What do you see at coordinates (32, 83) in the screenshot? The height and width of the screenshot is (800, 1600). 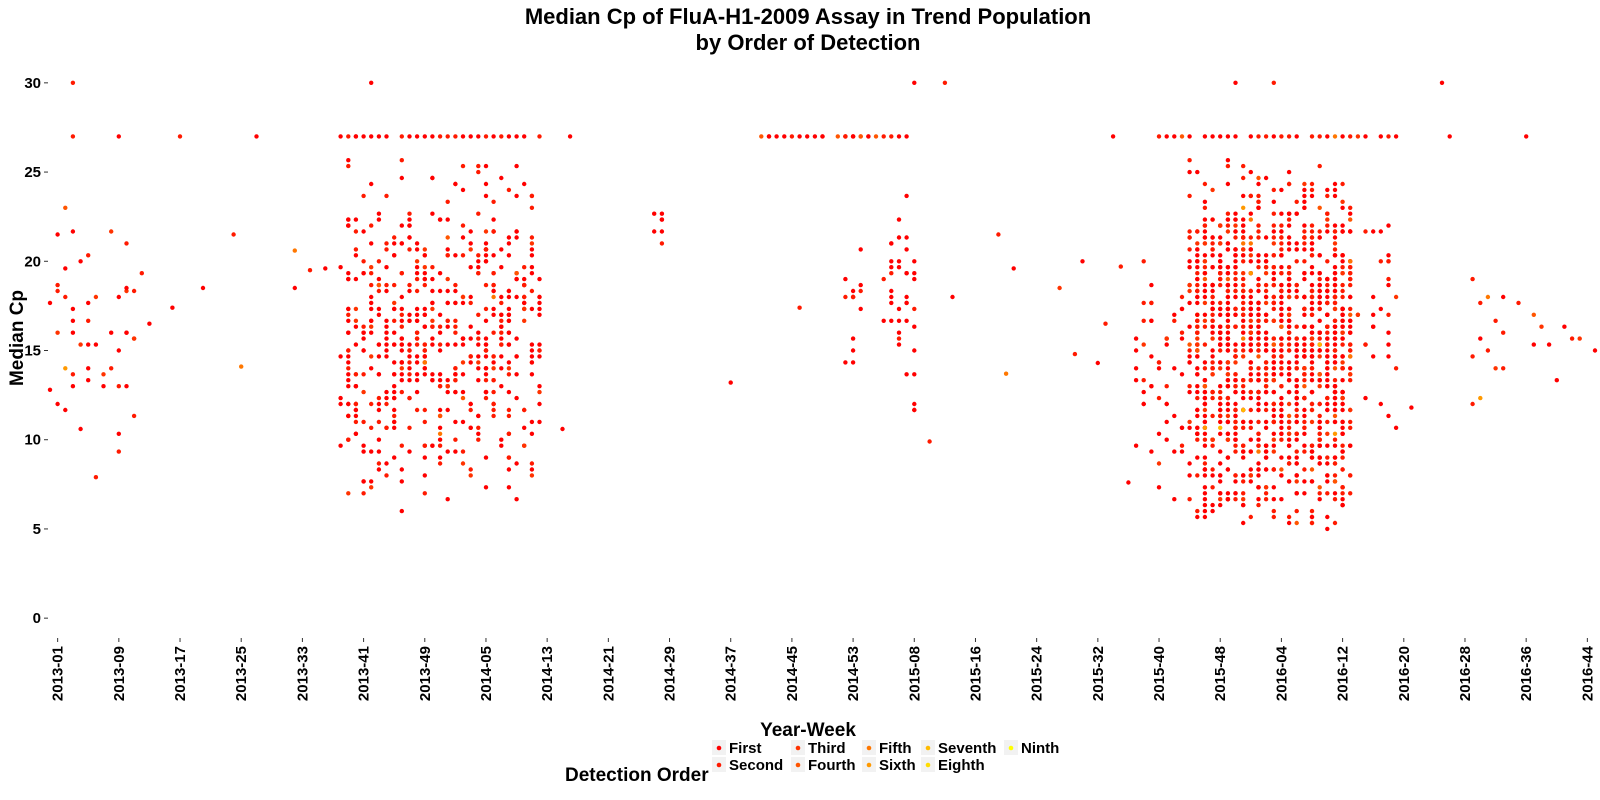 I see `y-tick-label: 30` at bounding box center [32, 83].